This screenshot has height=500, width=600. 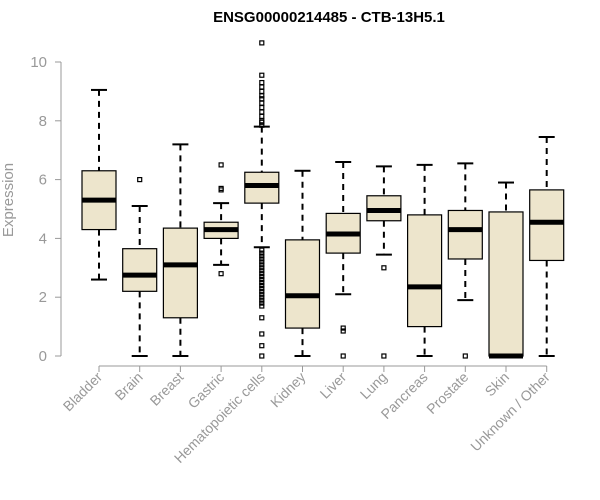 What do you see at coordinates (43, 180) in the screenshot?
I see `y-tick-label: 6` at bounding box center [43, 180].